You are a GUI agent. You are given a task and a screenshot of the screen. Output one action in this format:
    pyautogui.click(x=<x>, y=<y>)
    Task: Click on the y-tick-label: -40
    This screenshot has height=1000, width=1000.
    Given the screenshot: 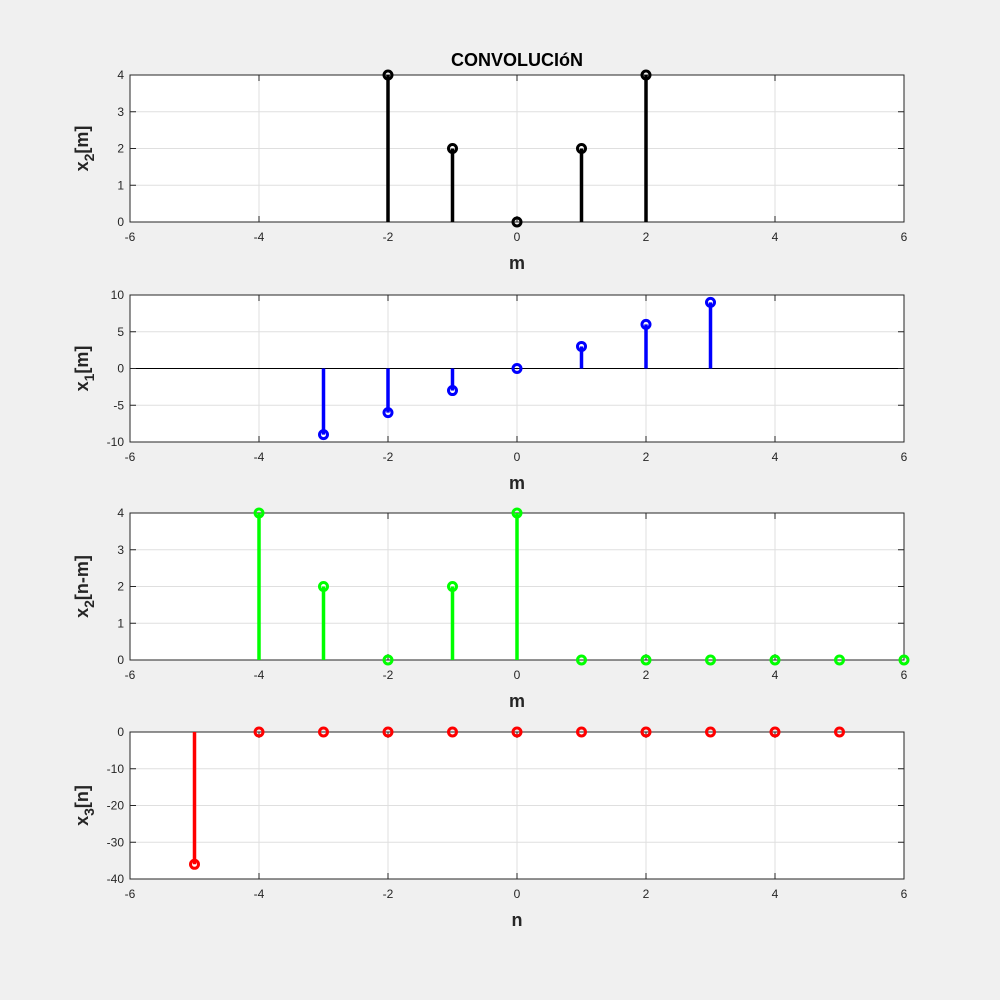 What is the action you would take?
    pyautogui.click(x=116, y=879)
    